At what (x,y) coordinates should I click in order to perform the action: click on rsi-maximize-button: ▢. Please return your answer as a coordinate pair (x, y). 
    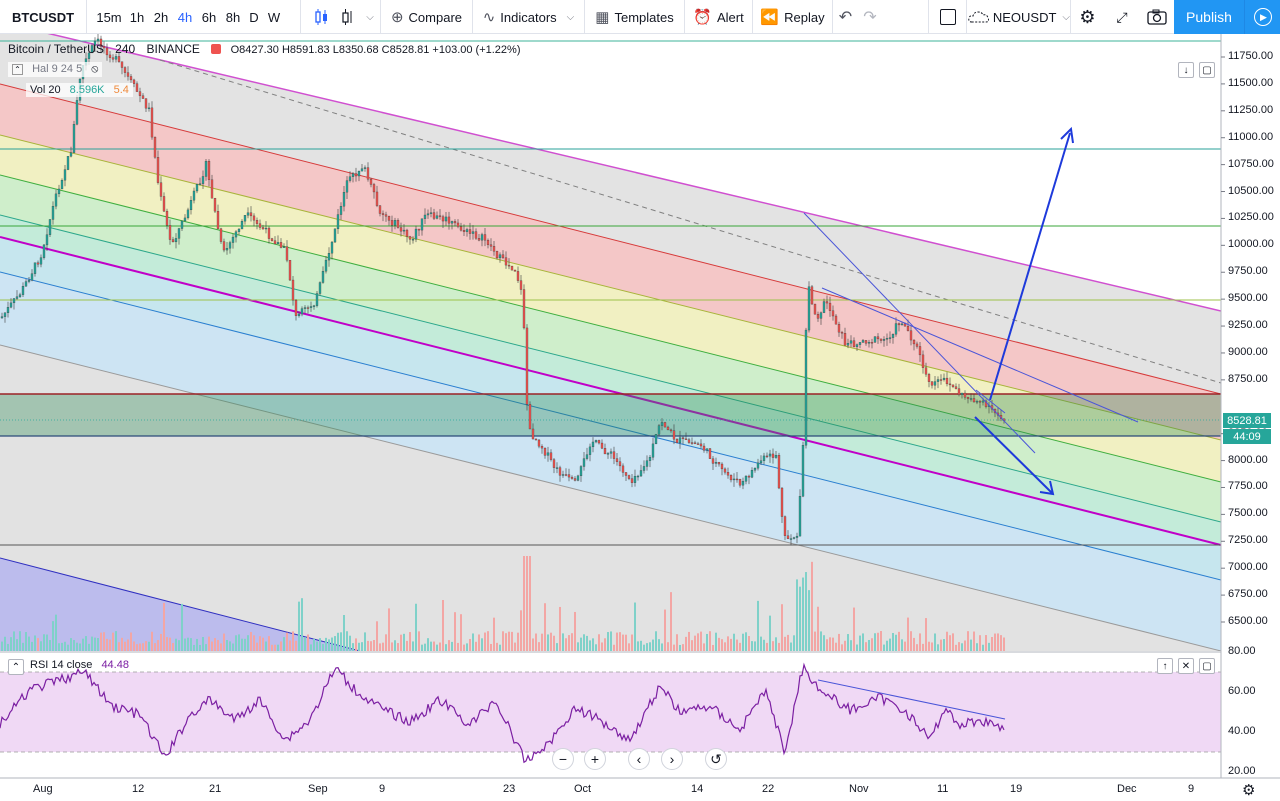
    Looking at the image, I should click on (1207, 666).